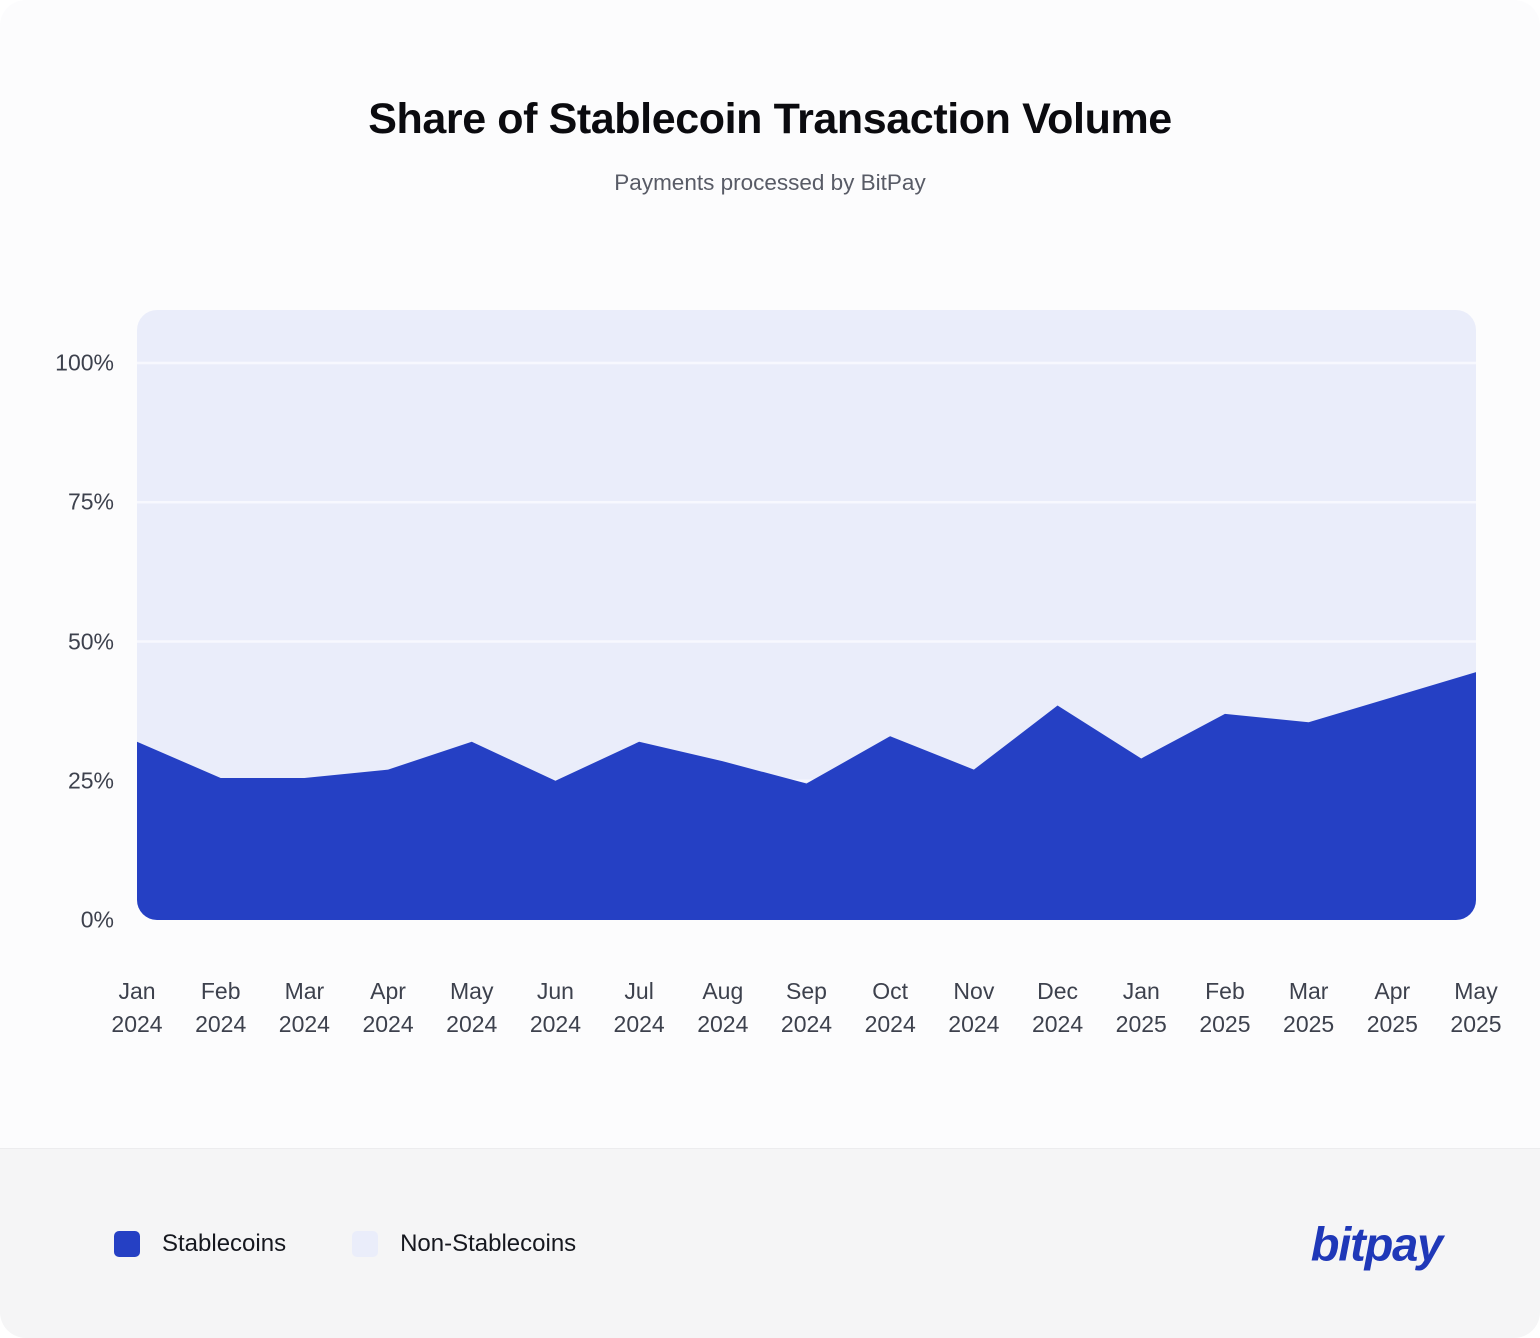 This screenshot has height=1338, width=1540. I want to click on legend-item: Stablecoins, so click(200, 1244).